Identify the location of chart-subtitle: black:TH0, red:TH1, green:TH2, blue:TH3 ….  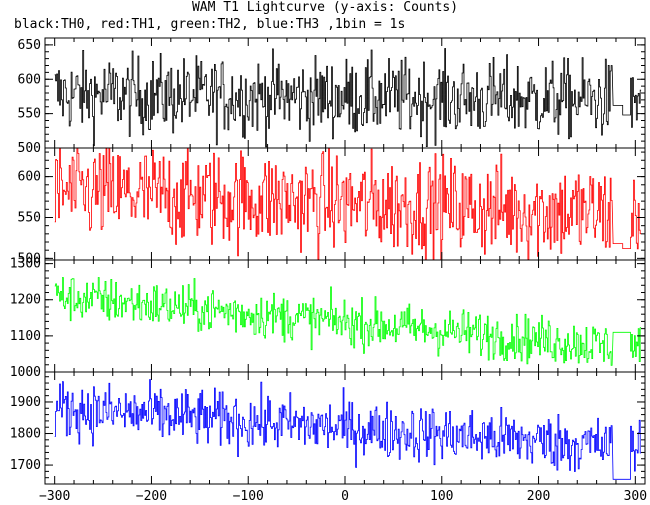
(210, 24).